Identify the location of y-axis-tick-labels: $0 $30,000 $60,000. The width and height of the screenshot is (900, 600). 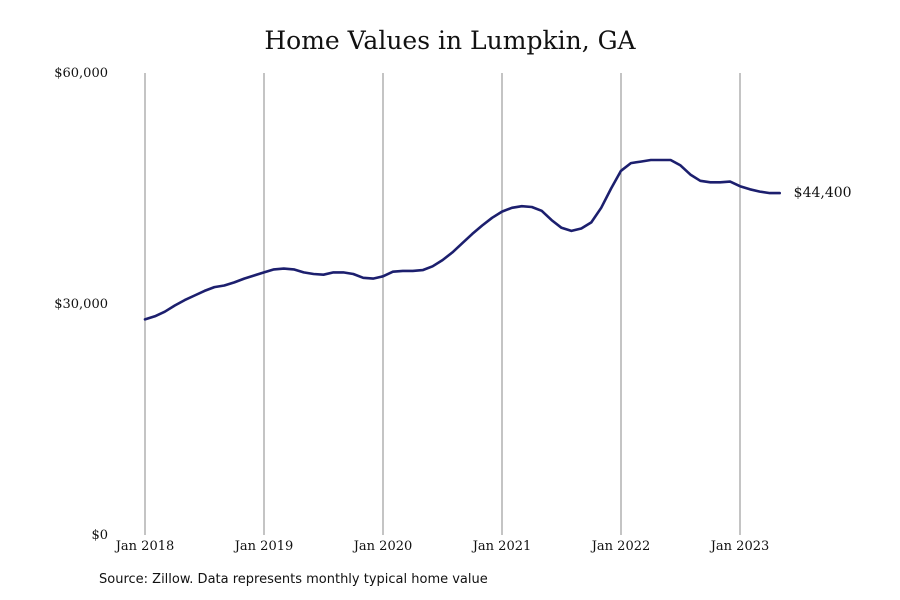
(81, 304).